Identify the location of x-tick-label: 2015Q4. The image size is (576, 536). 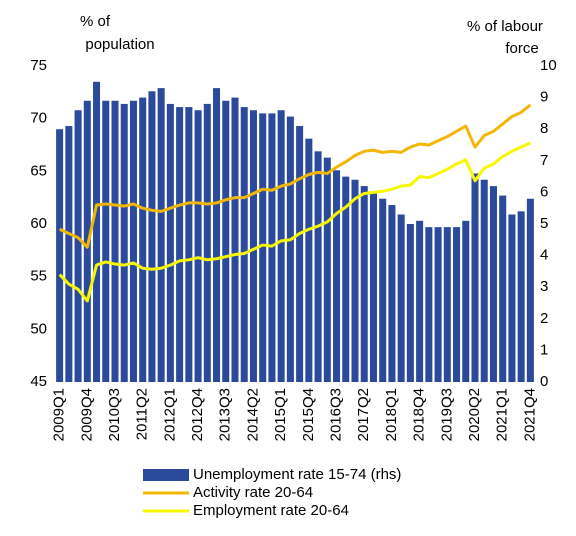
(308, 414).